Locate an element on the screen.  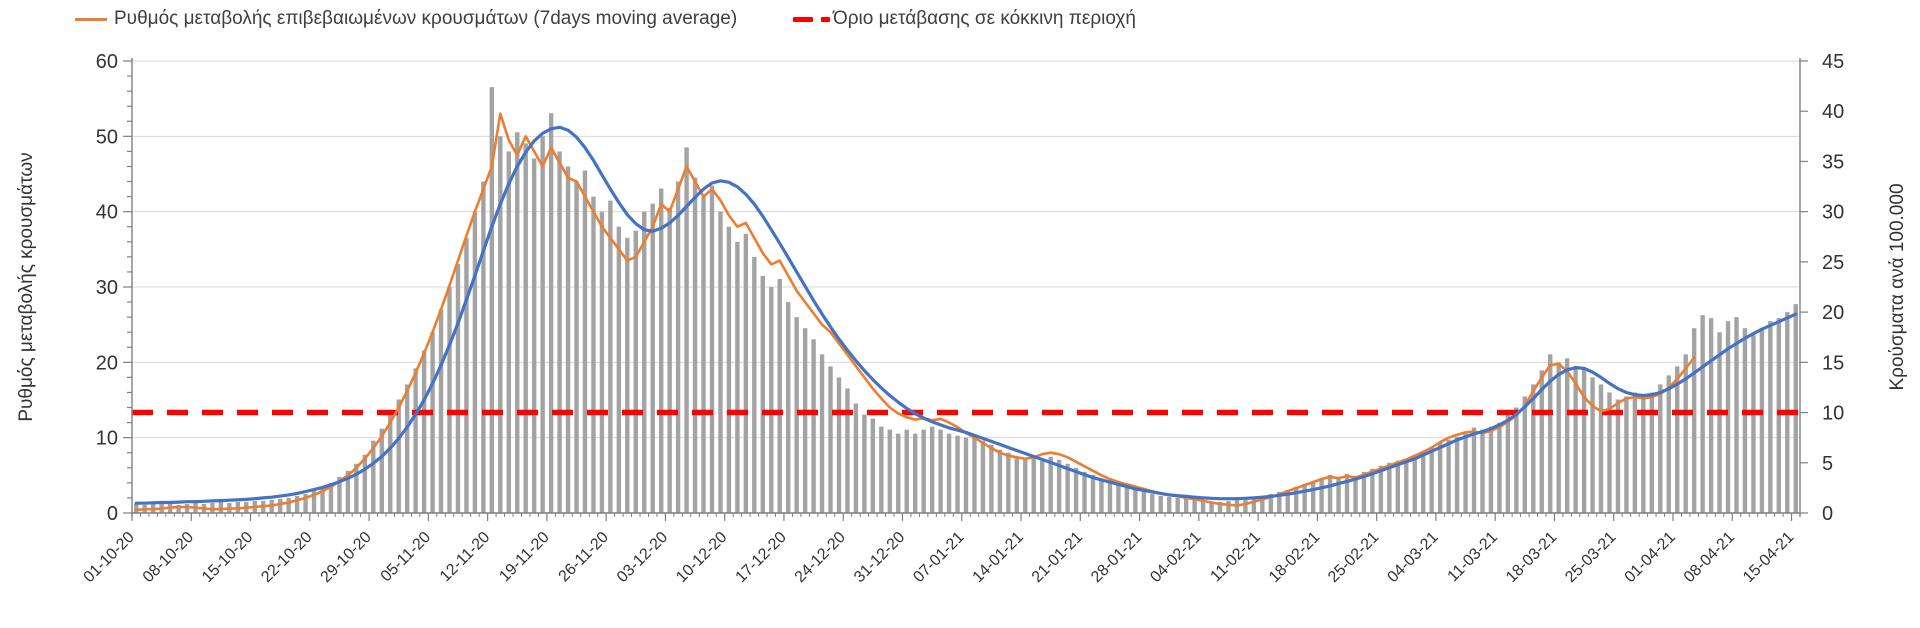
right-tick-label: 0 is located at coordinates (1827, 514).